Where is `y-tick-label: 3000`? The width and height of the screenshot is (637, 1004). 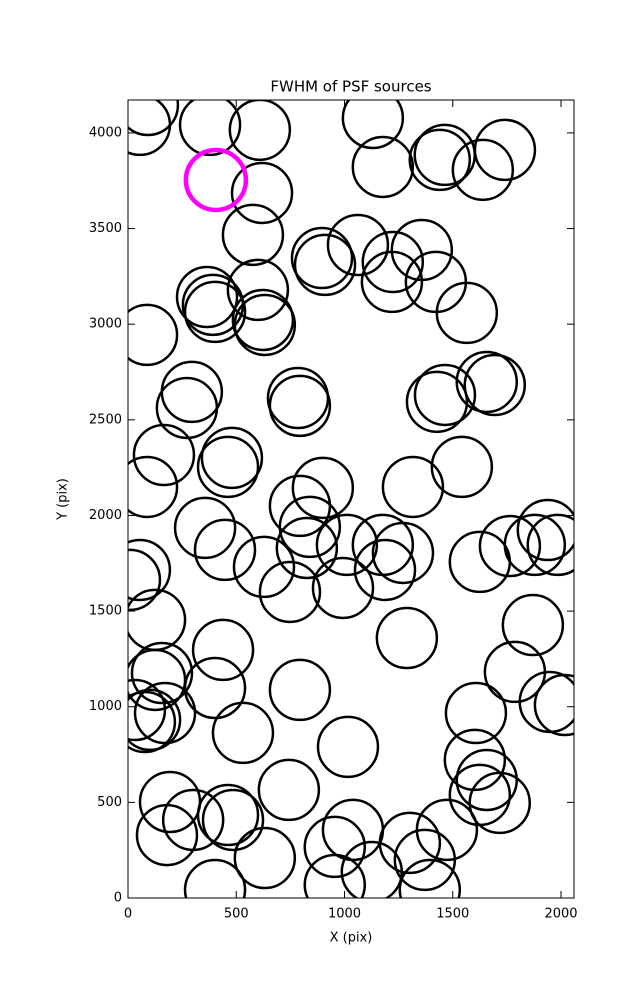 y-tick-label: 3000 is located at coordinates (105, 324).